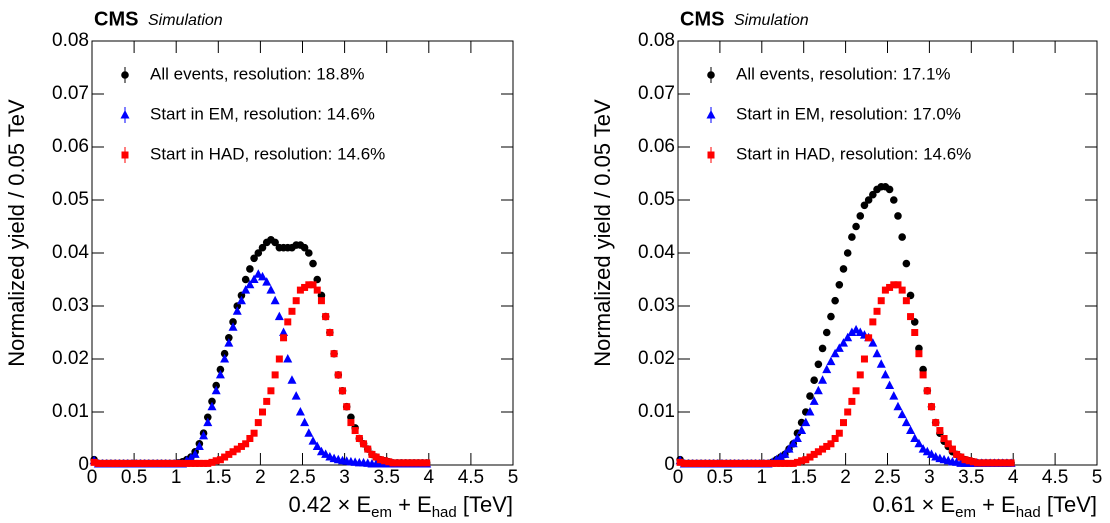 This screenshot has height=523, width=1110. I want to click on legend-label: All events, resolution: 17.1%, so click(843, 73).